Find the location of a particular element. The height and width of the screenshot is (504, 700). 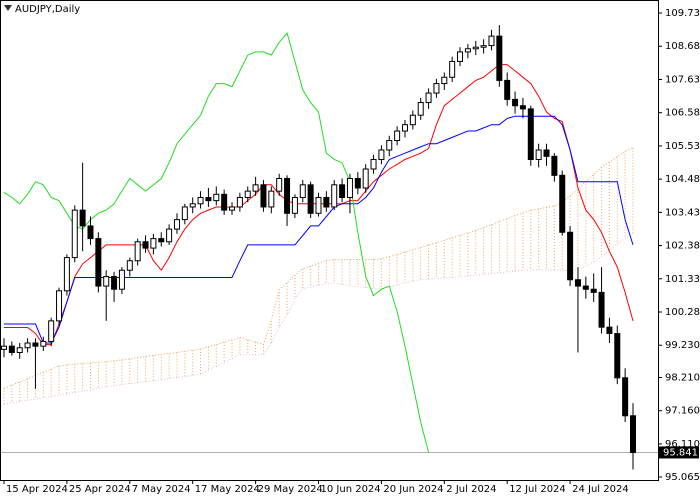

symbol-icon is located at coordinates (8, 8).